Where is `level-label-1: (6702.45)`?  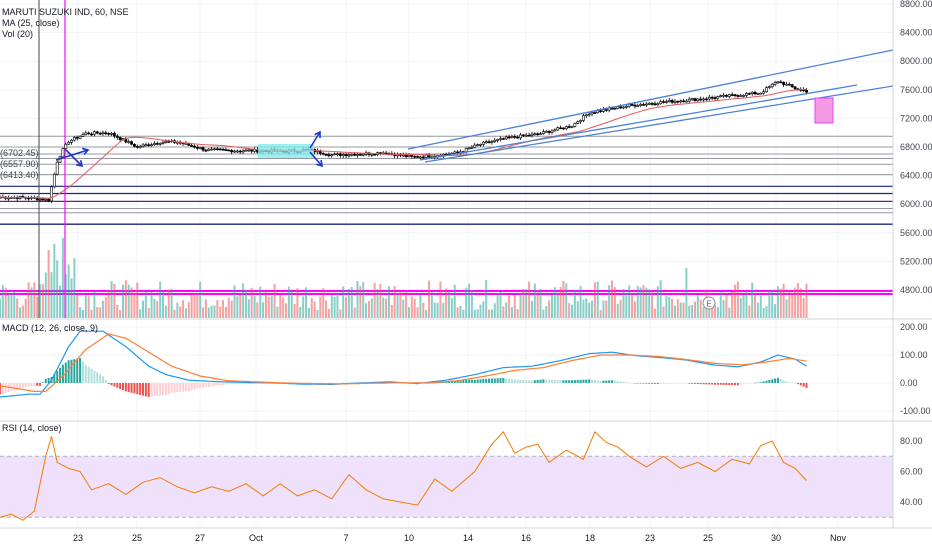
level-label-1: (6702.45) is located at coordinates (19, 153).